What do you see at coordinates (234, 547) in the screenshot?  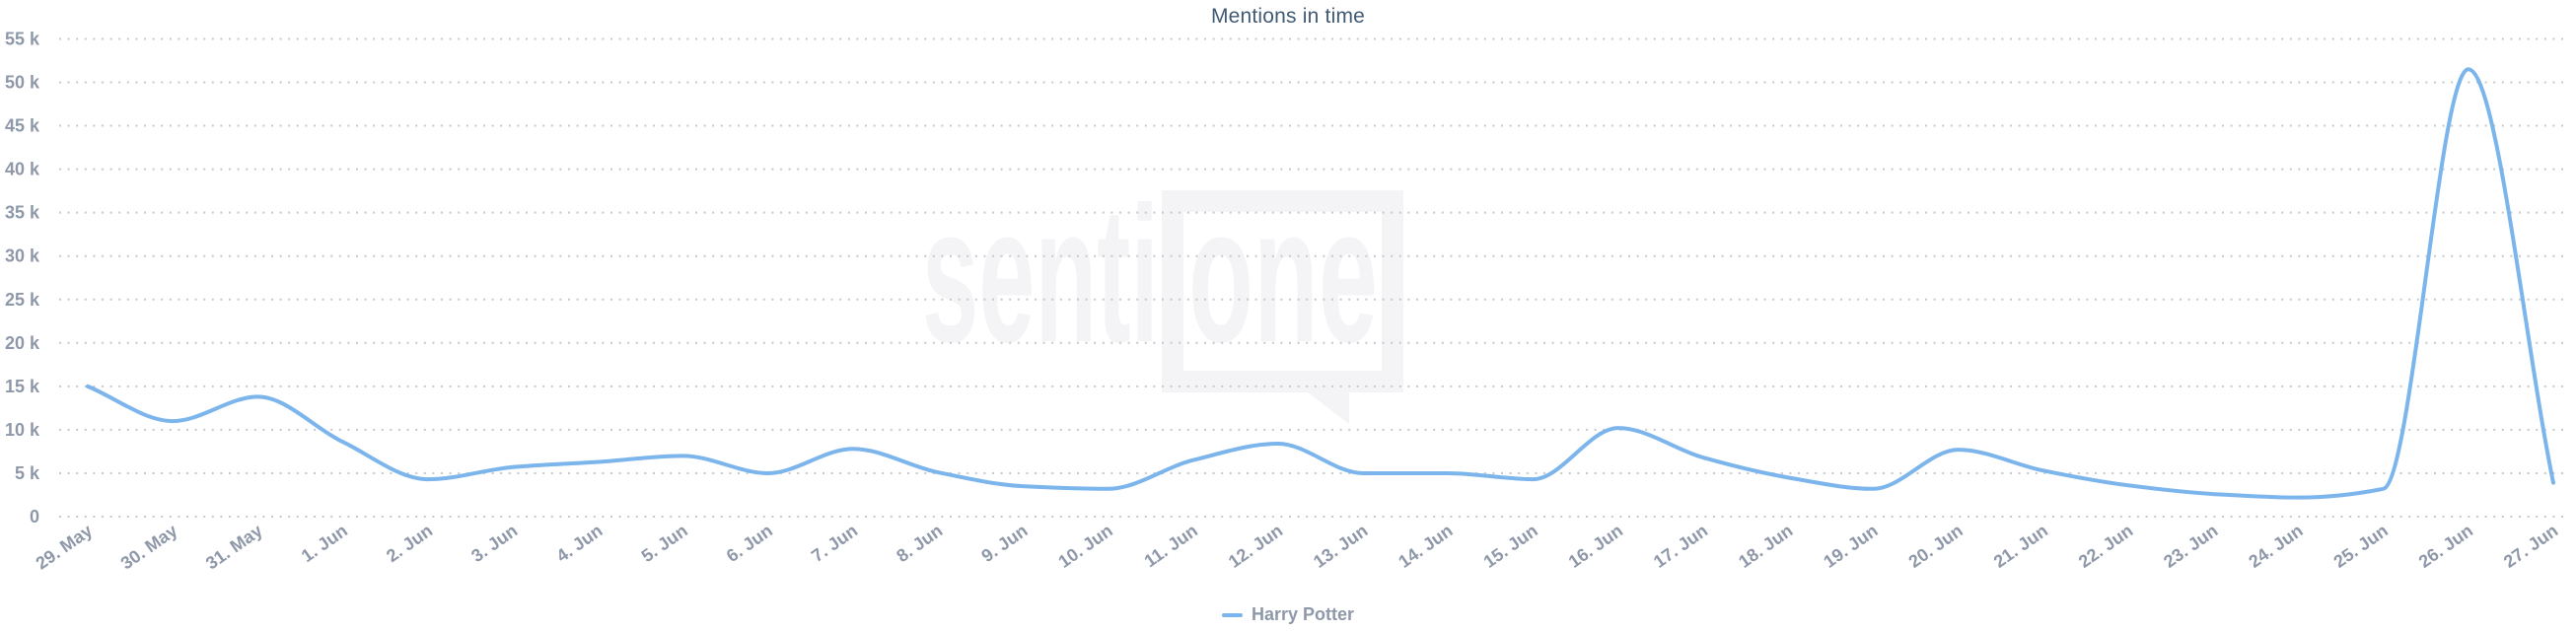 I see `x-tick-label-31-may: 31. May` at bounding box center [234, 547].